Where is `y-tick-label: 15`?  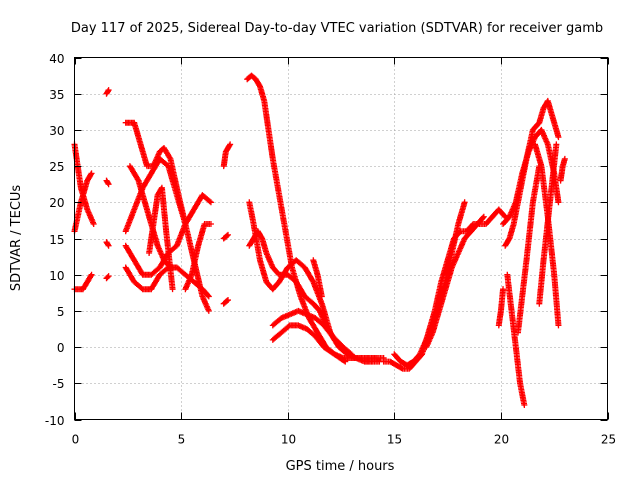 y-tick-label: 15 is located at coordinates (56, 240).